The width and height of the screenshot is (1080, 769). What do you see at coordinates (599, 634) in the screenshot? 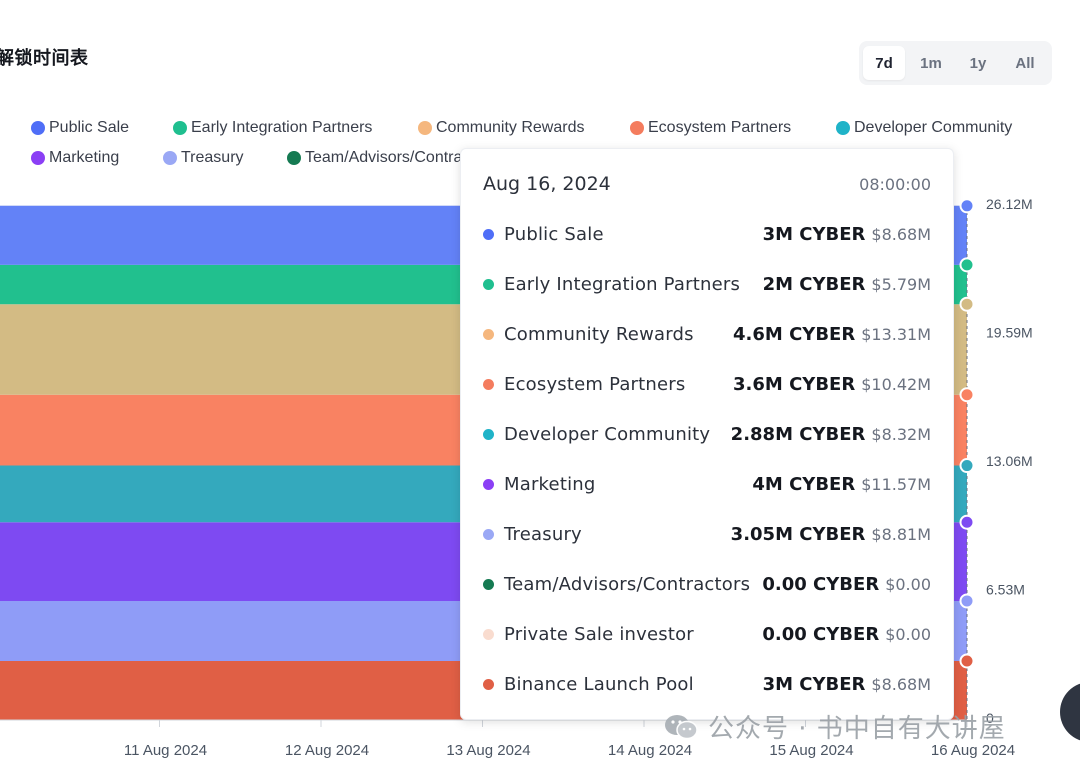
I see `tooltip-series-name: Private Sale investor` at bounding box center [599, 634].